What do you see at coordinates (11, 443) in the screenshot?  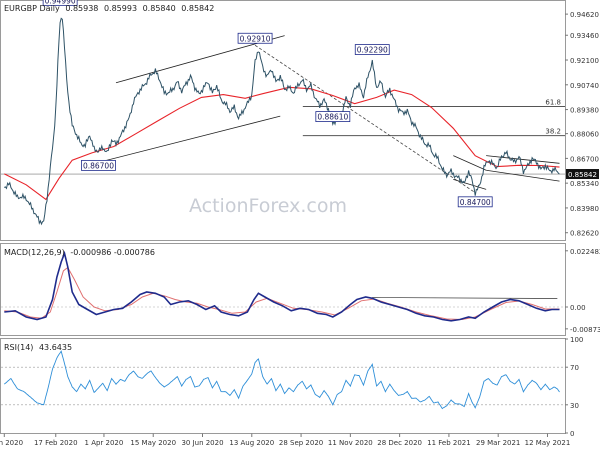 I see `x-tick-label: 2 Jan 2020` at bounding box center [11, 443].